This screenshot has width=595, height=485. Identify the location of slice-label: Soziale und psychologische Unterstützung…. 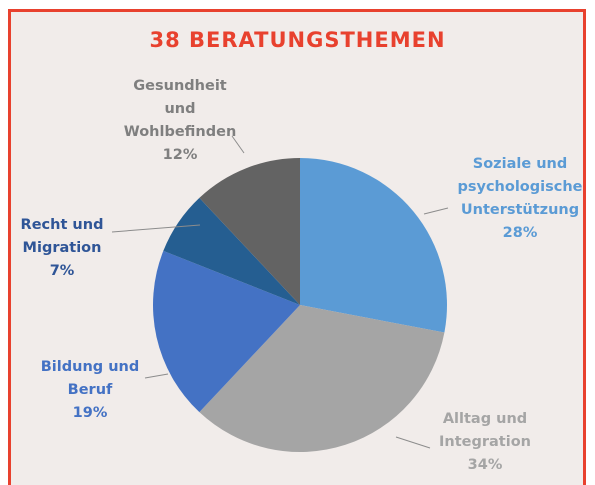
(517, 199).